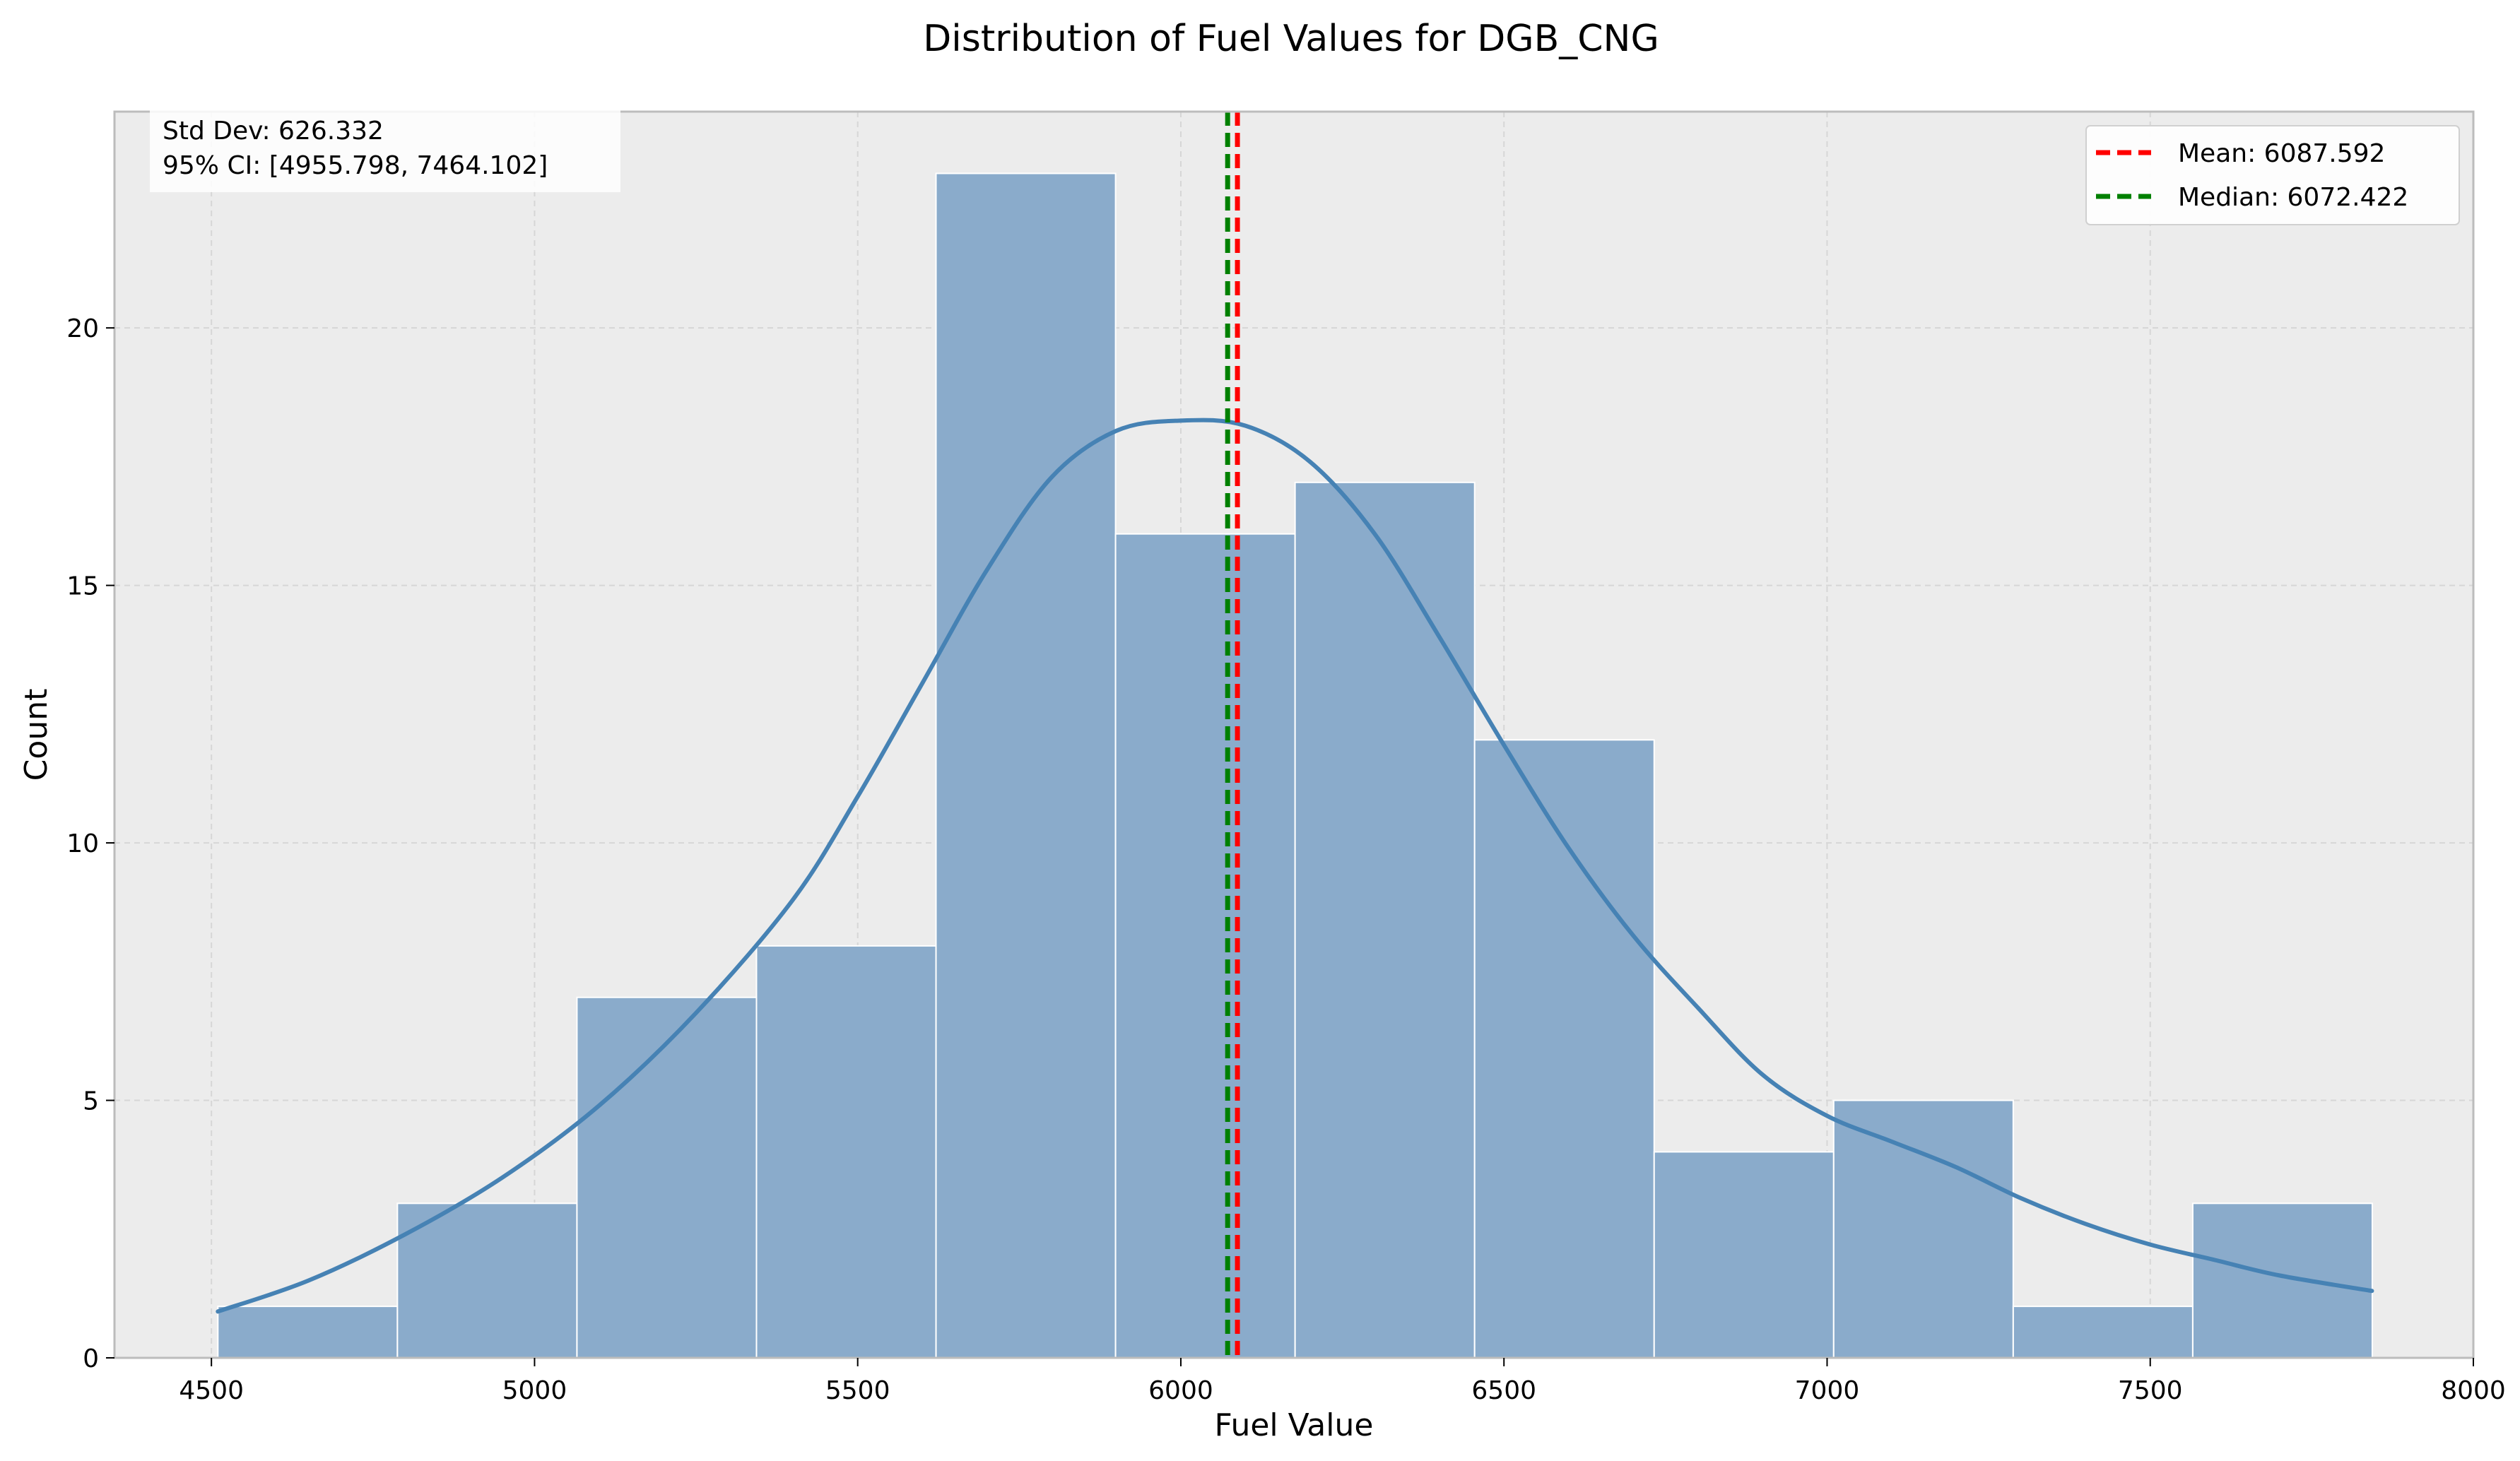 This screenshot has height=1461, width=2520. Describe the element at coordinates (858, 1390) in the screenshot. I see `x-tick-label: 5500` at that location.